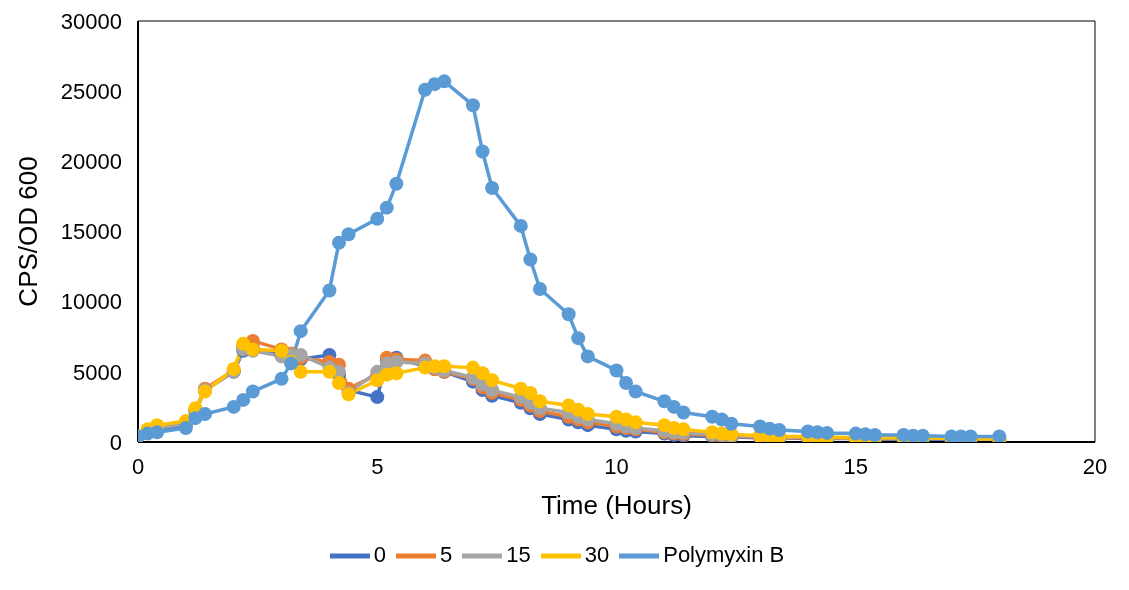  What do you see at coordinates (138, 466) in the screenshot?
I see `x-tick-label: 0` at bounding box center [138, 466].